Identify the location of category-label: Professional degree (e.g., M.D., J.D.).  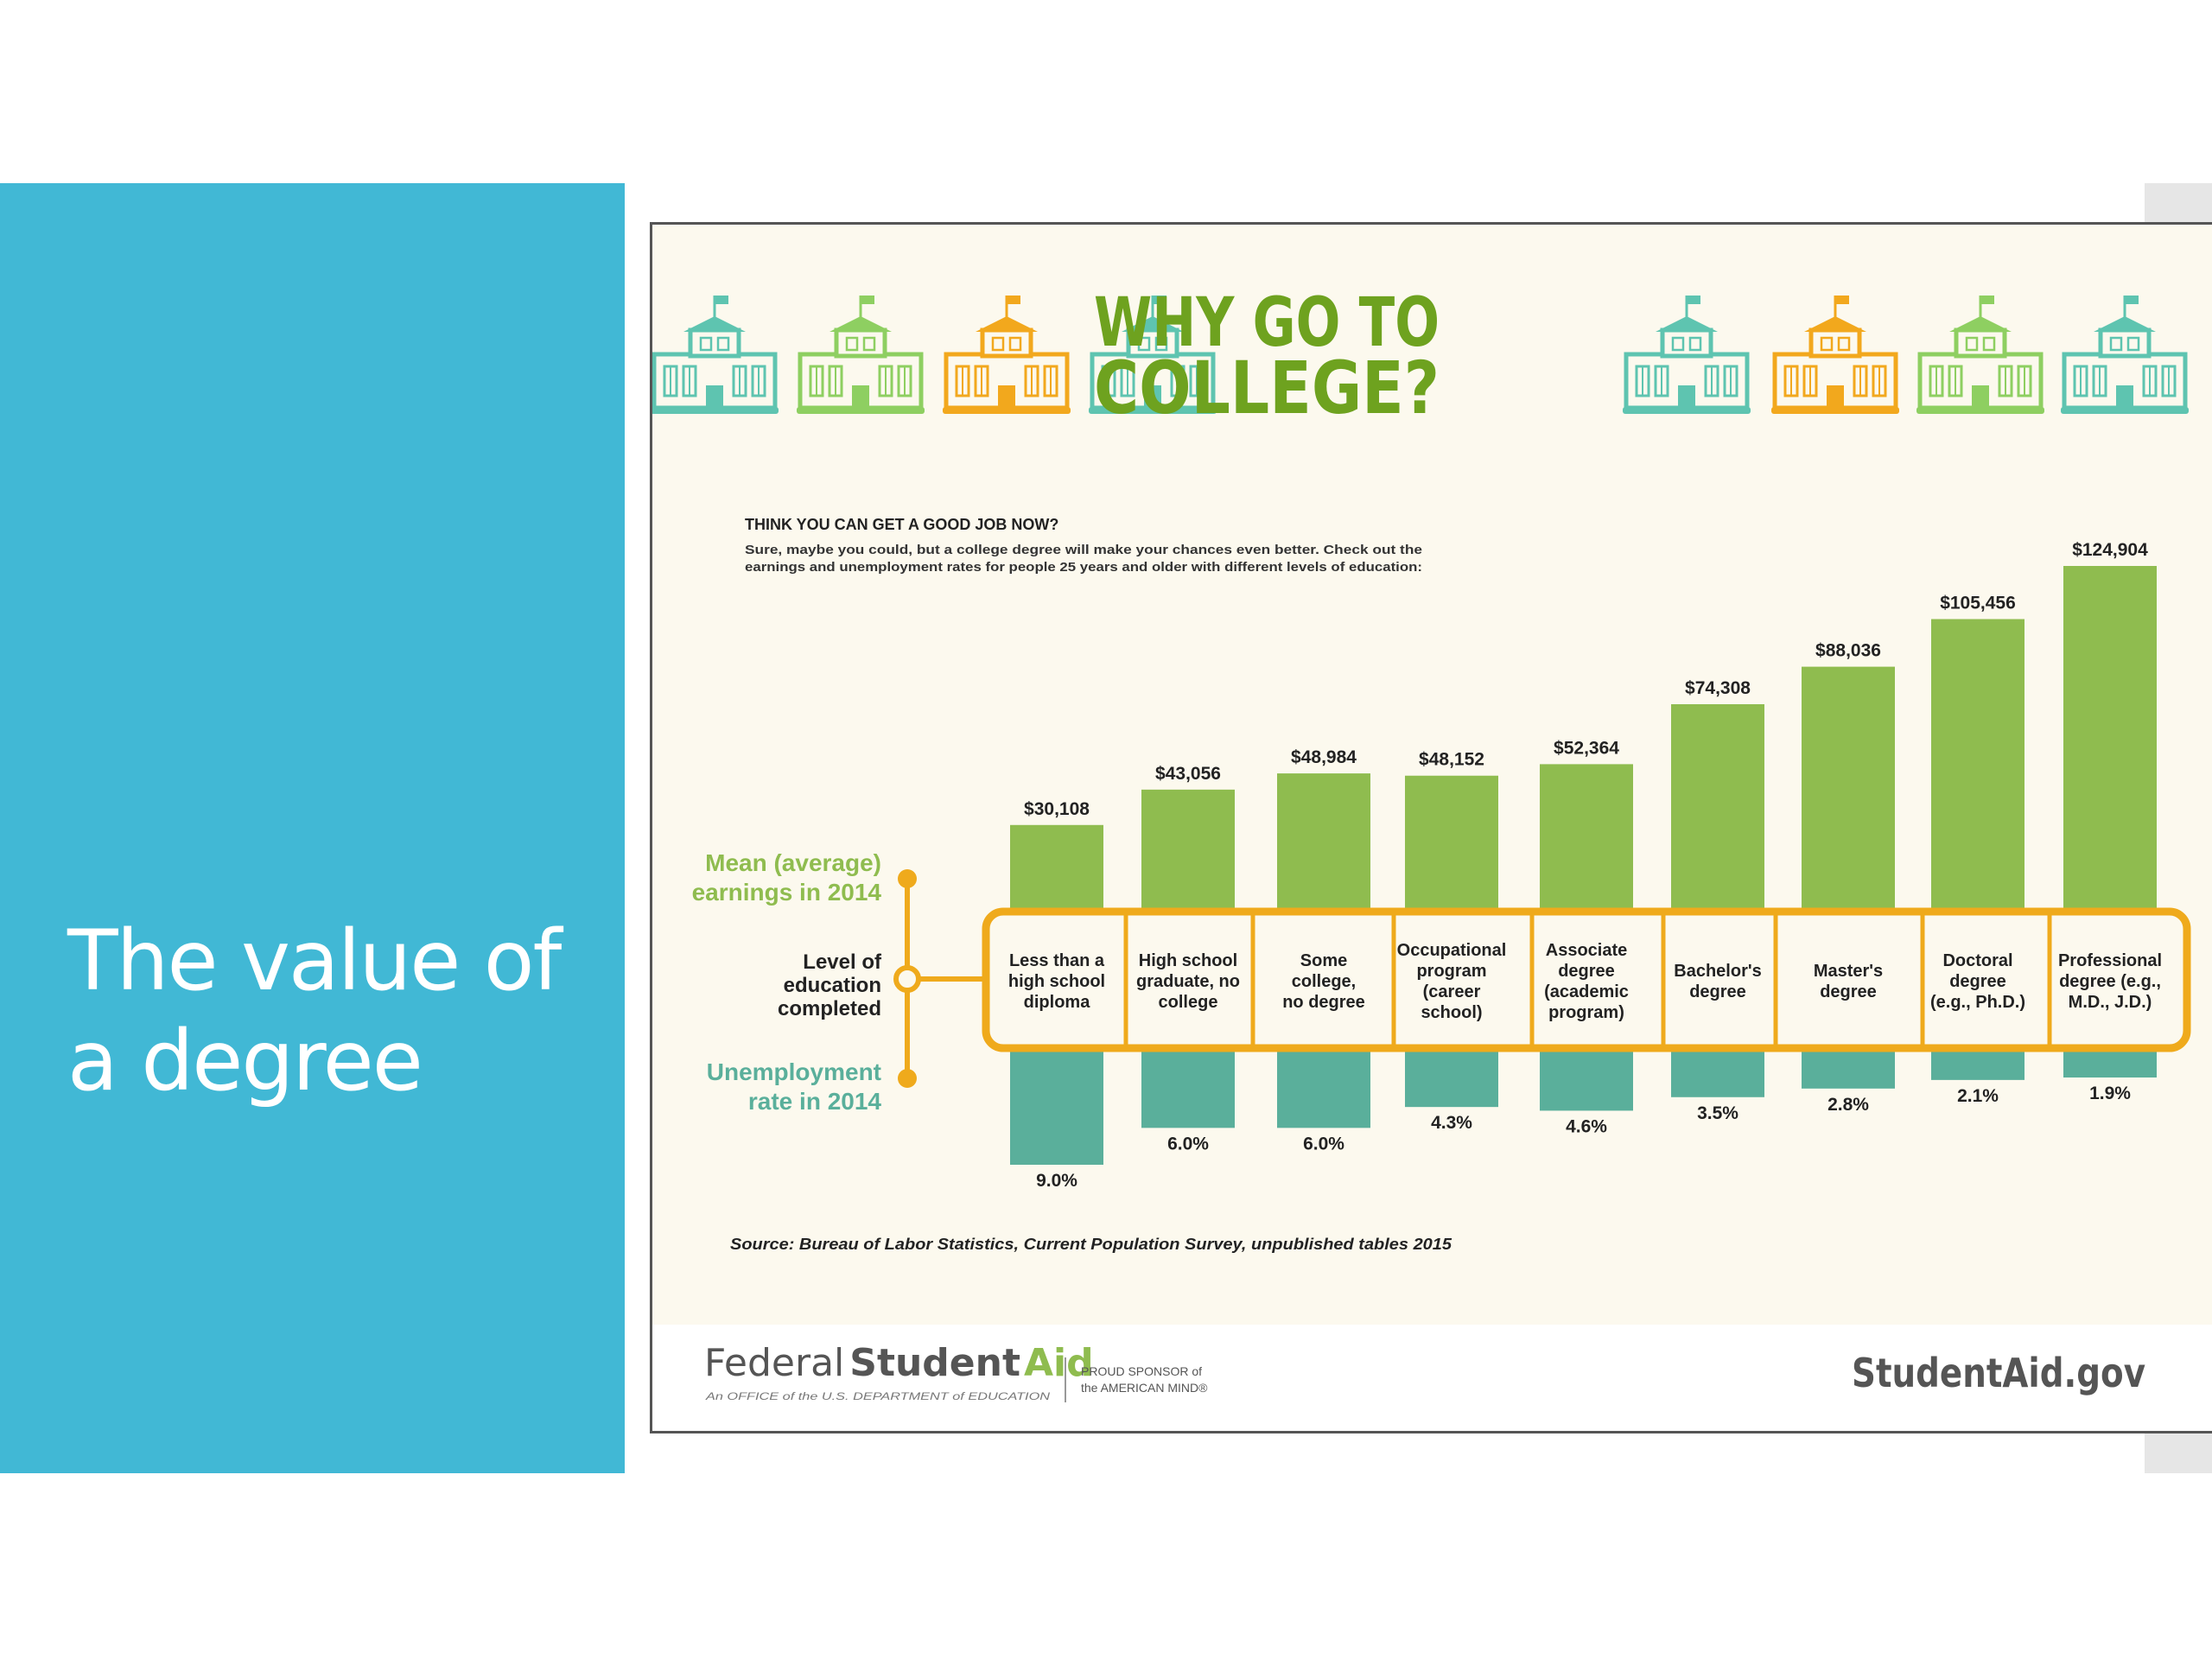
(2110, 982).